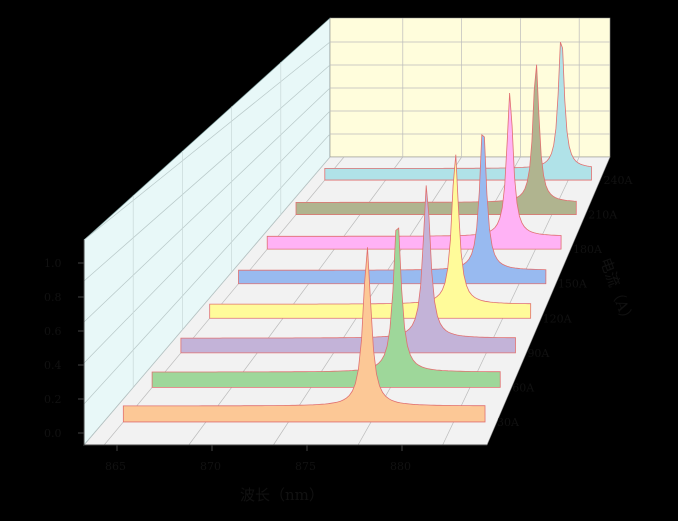 The image size is (678, 521). What do you see at coordinates (508, 422) in the screenshot?
I see `z-tick-label: 30A` at bounding box center [508, 422].